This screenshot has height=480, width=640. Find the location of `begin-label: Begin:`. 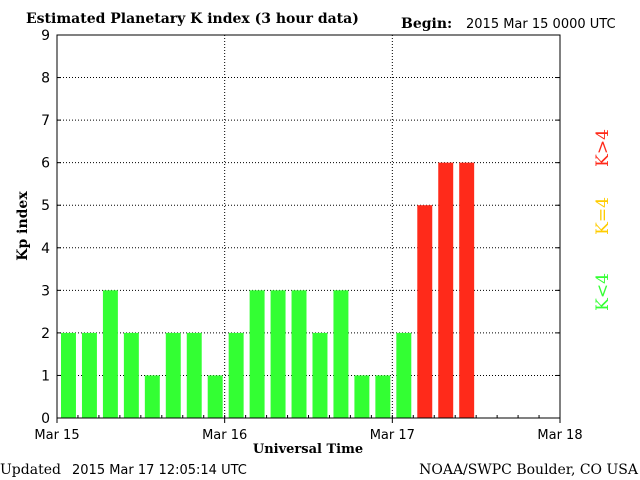

begin-label: Begin: is located at coordinates (426, 24).